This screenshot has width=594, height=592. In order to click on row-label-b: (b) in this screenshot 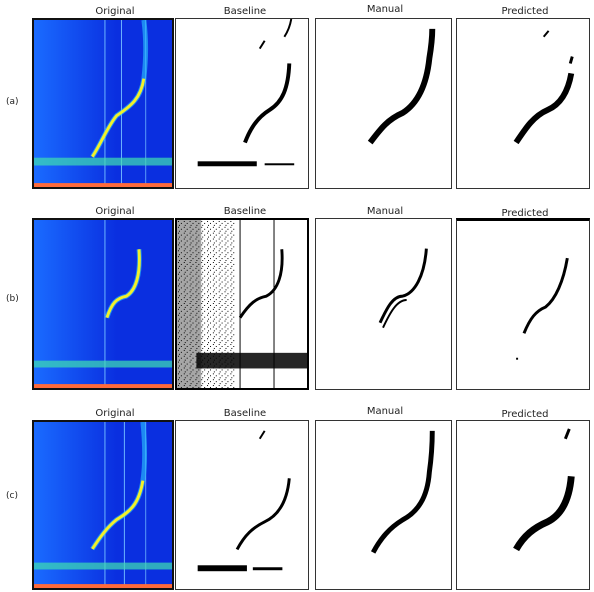, I will do `click(12, 299)`.